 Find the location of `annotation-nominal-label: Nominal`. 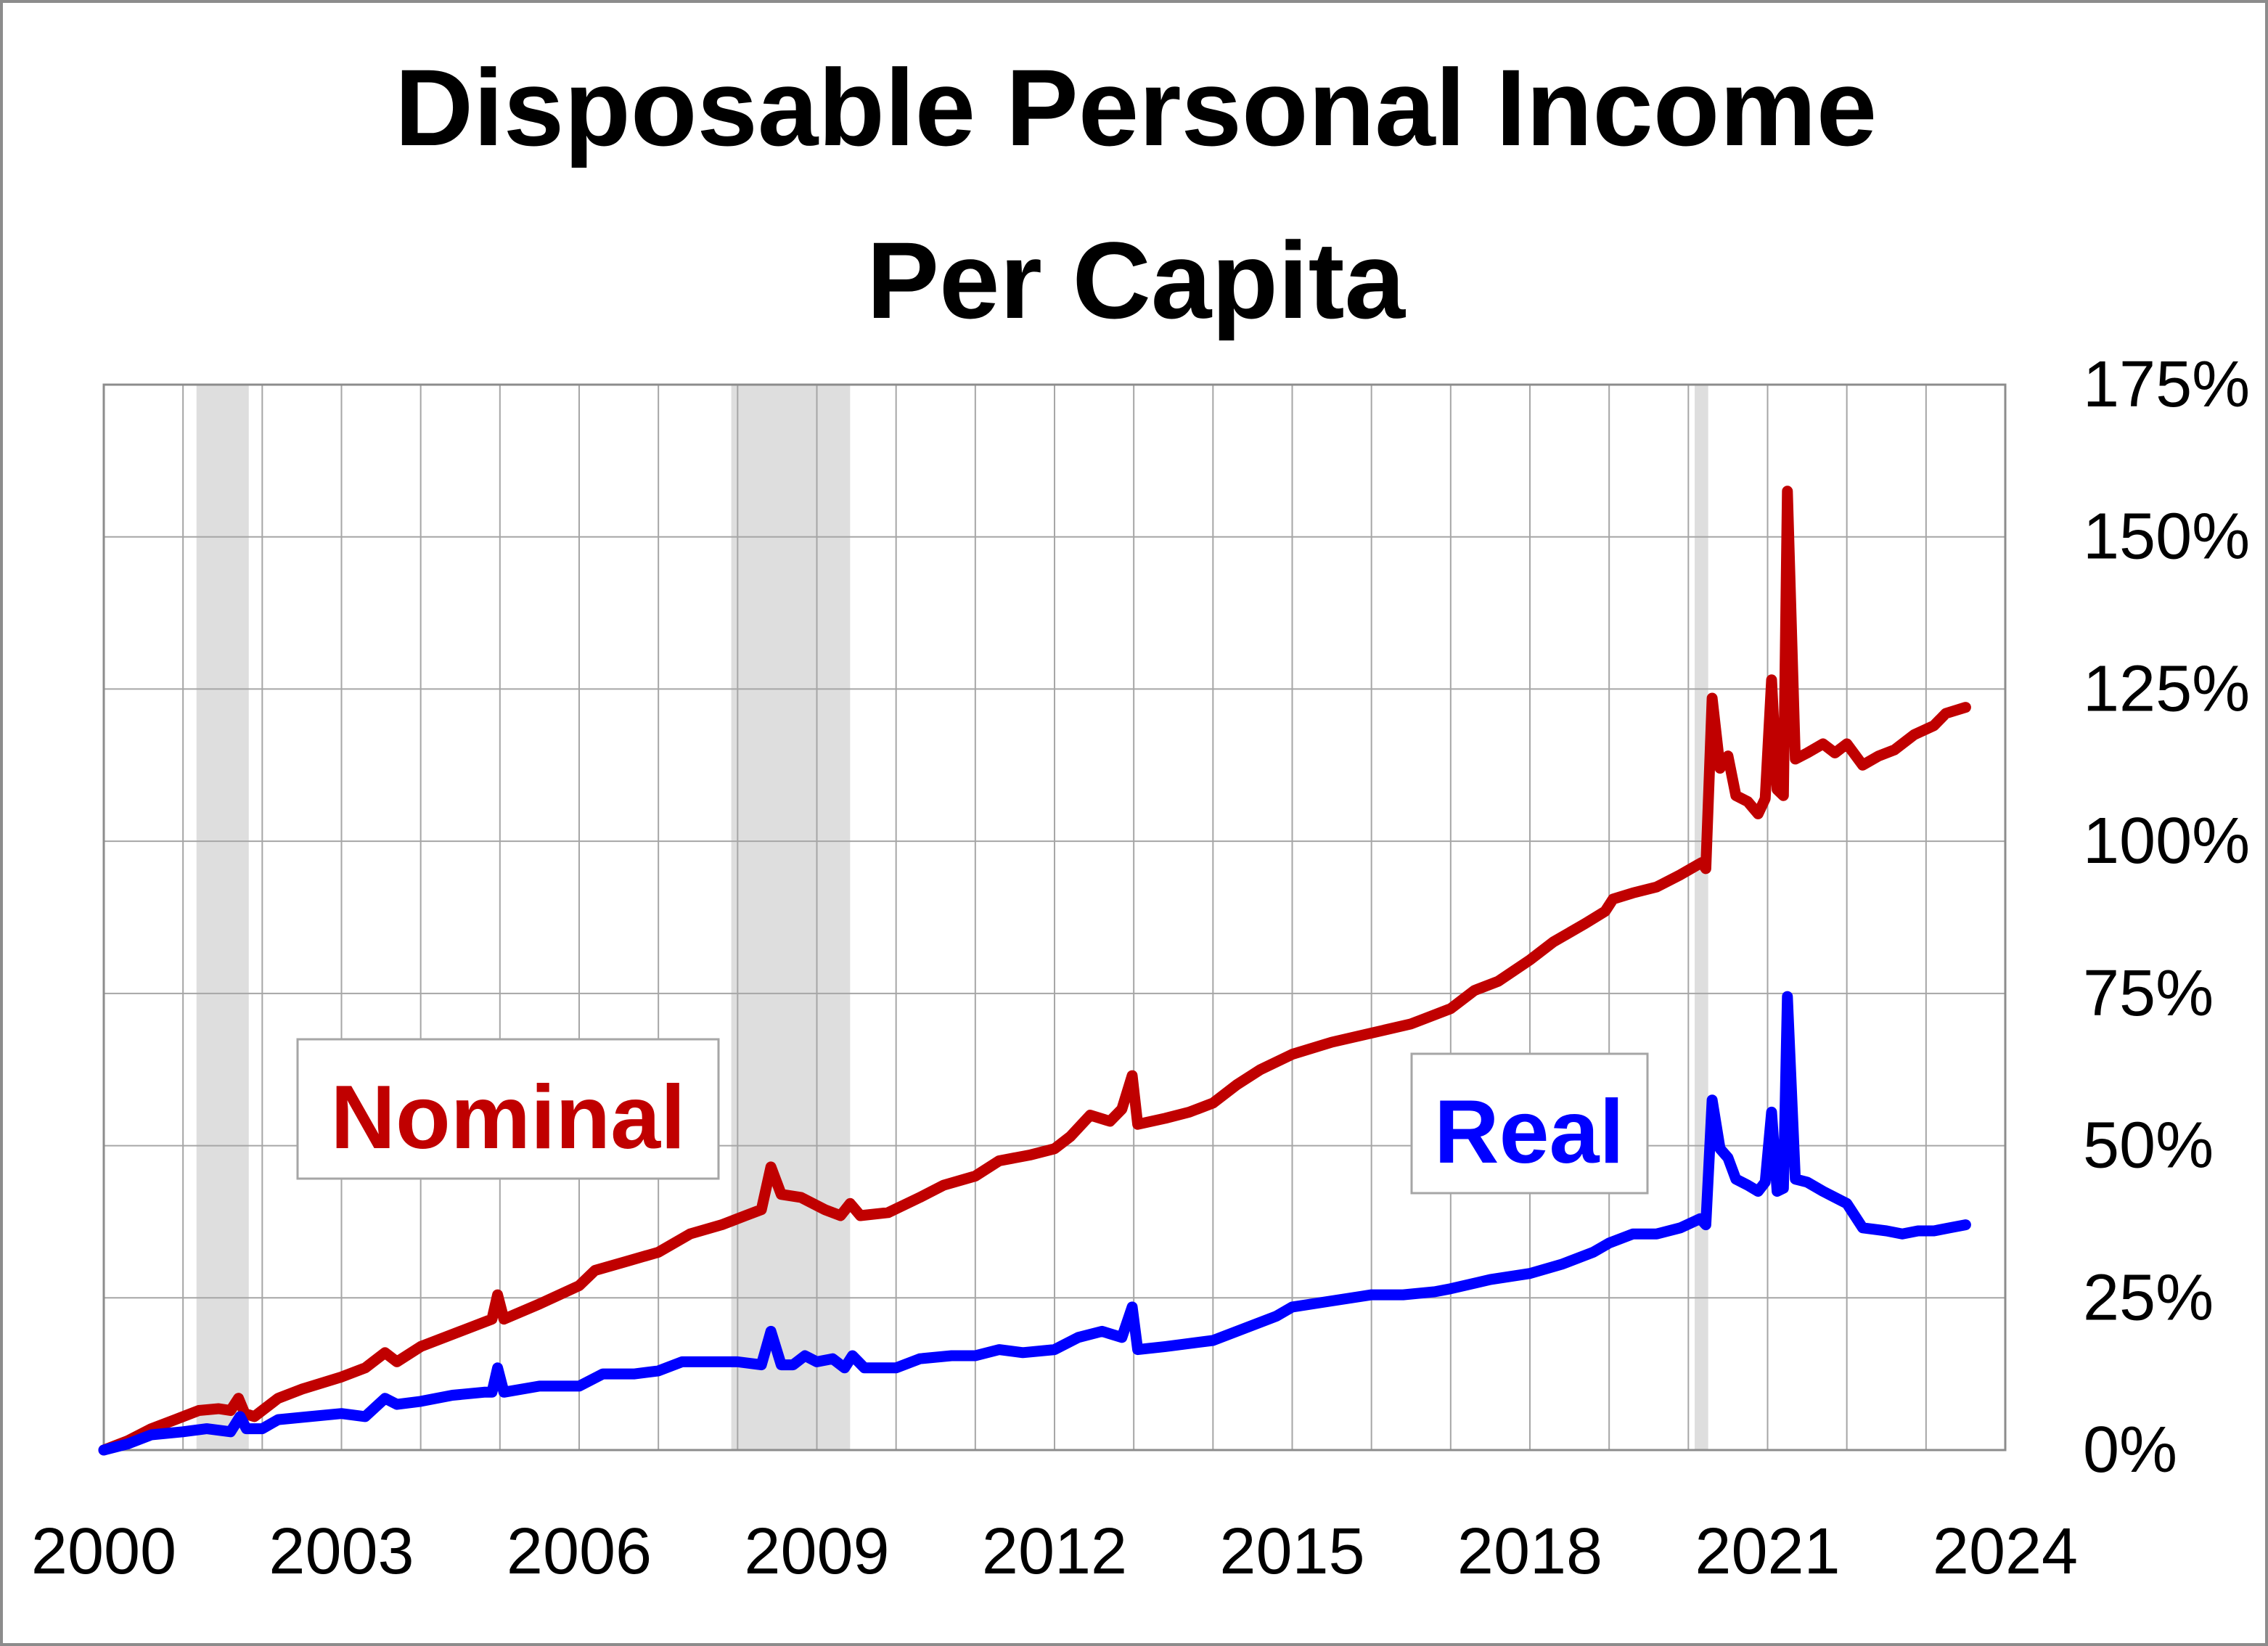

annotation-nominal-label: Nominal is located at coordinates (507, 1118).